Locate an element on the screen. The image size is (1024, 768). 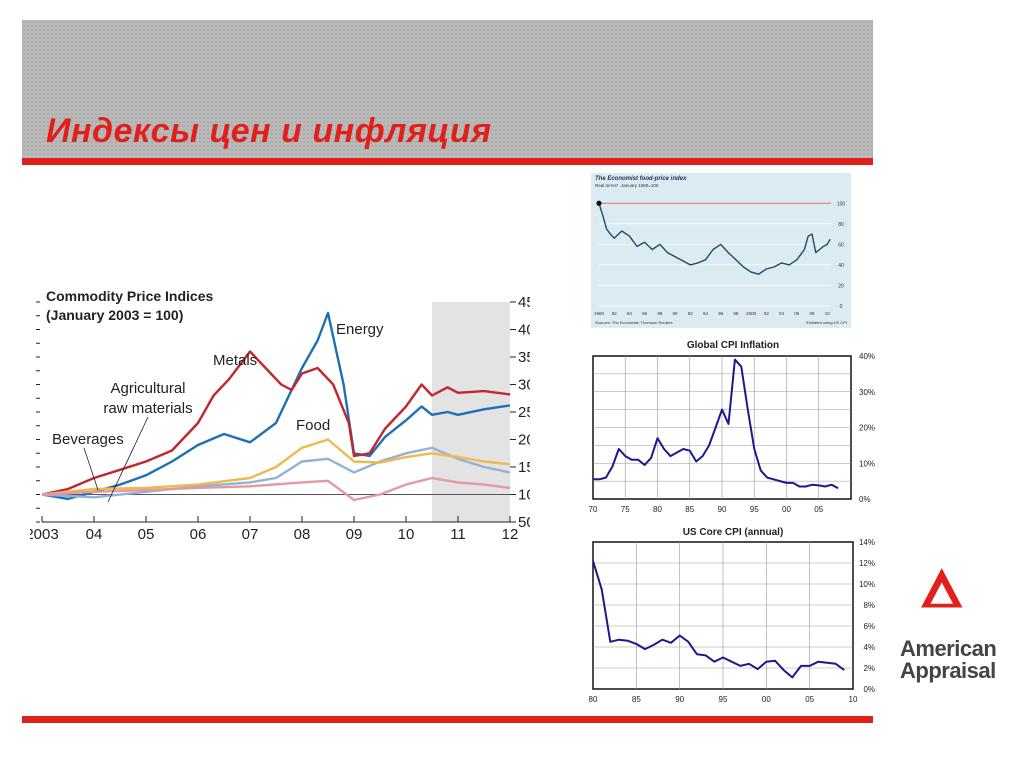
label-beverages: Beverages is located at coordinates (88, 439).